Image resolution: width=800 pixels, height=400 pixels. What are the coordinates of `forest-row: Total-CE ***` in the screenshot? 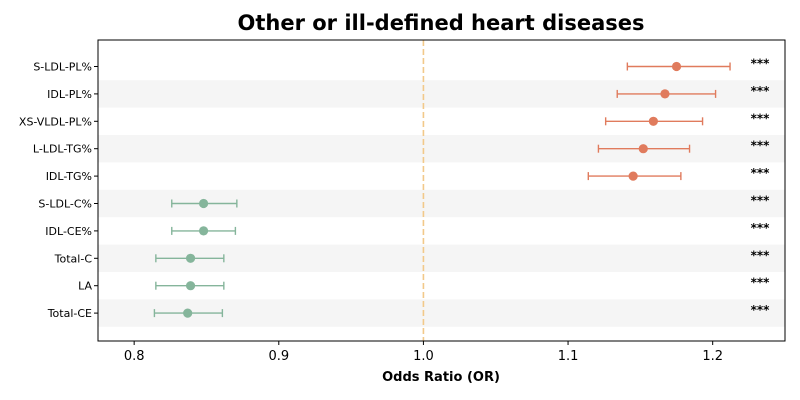 It's located at (408, 311).